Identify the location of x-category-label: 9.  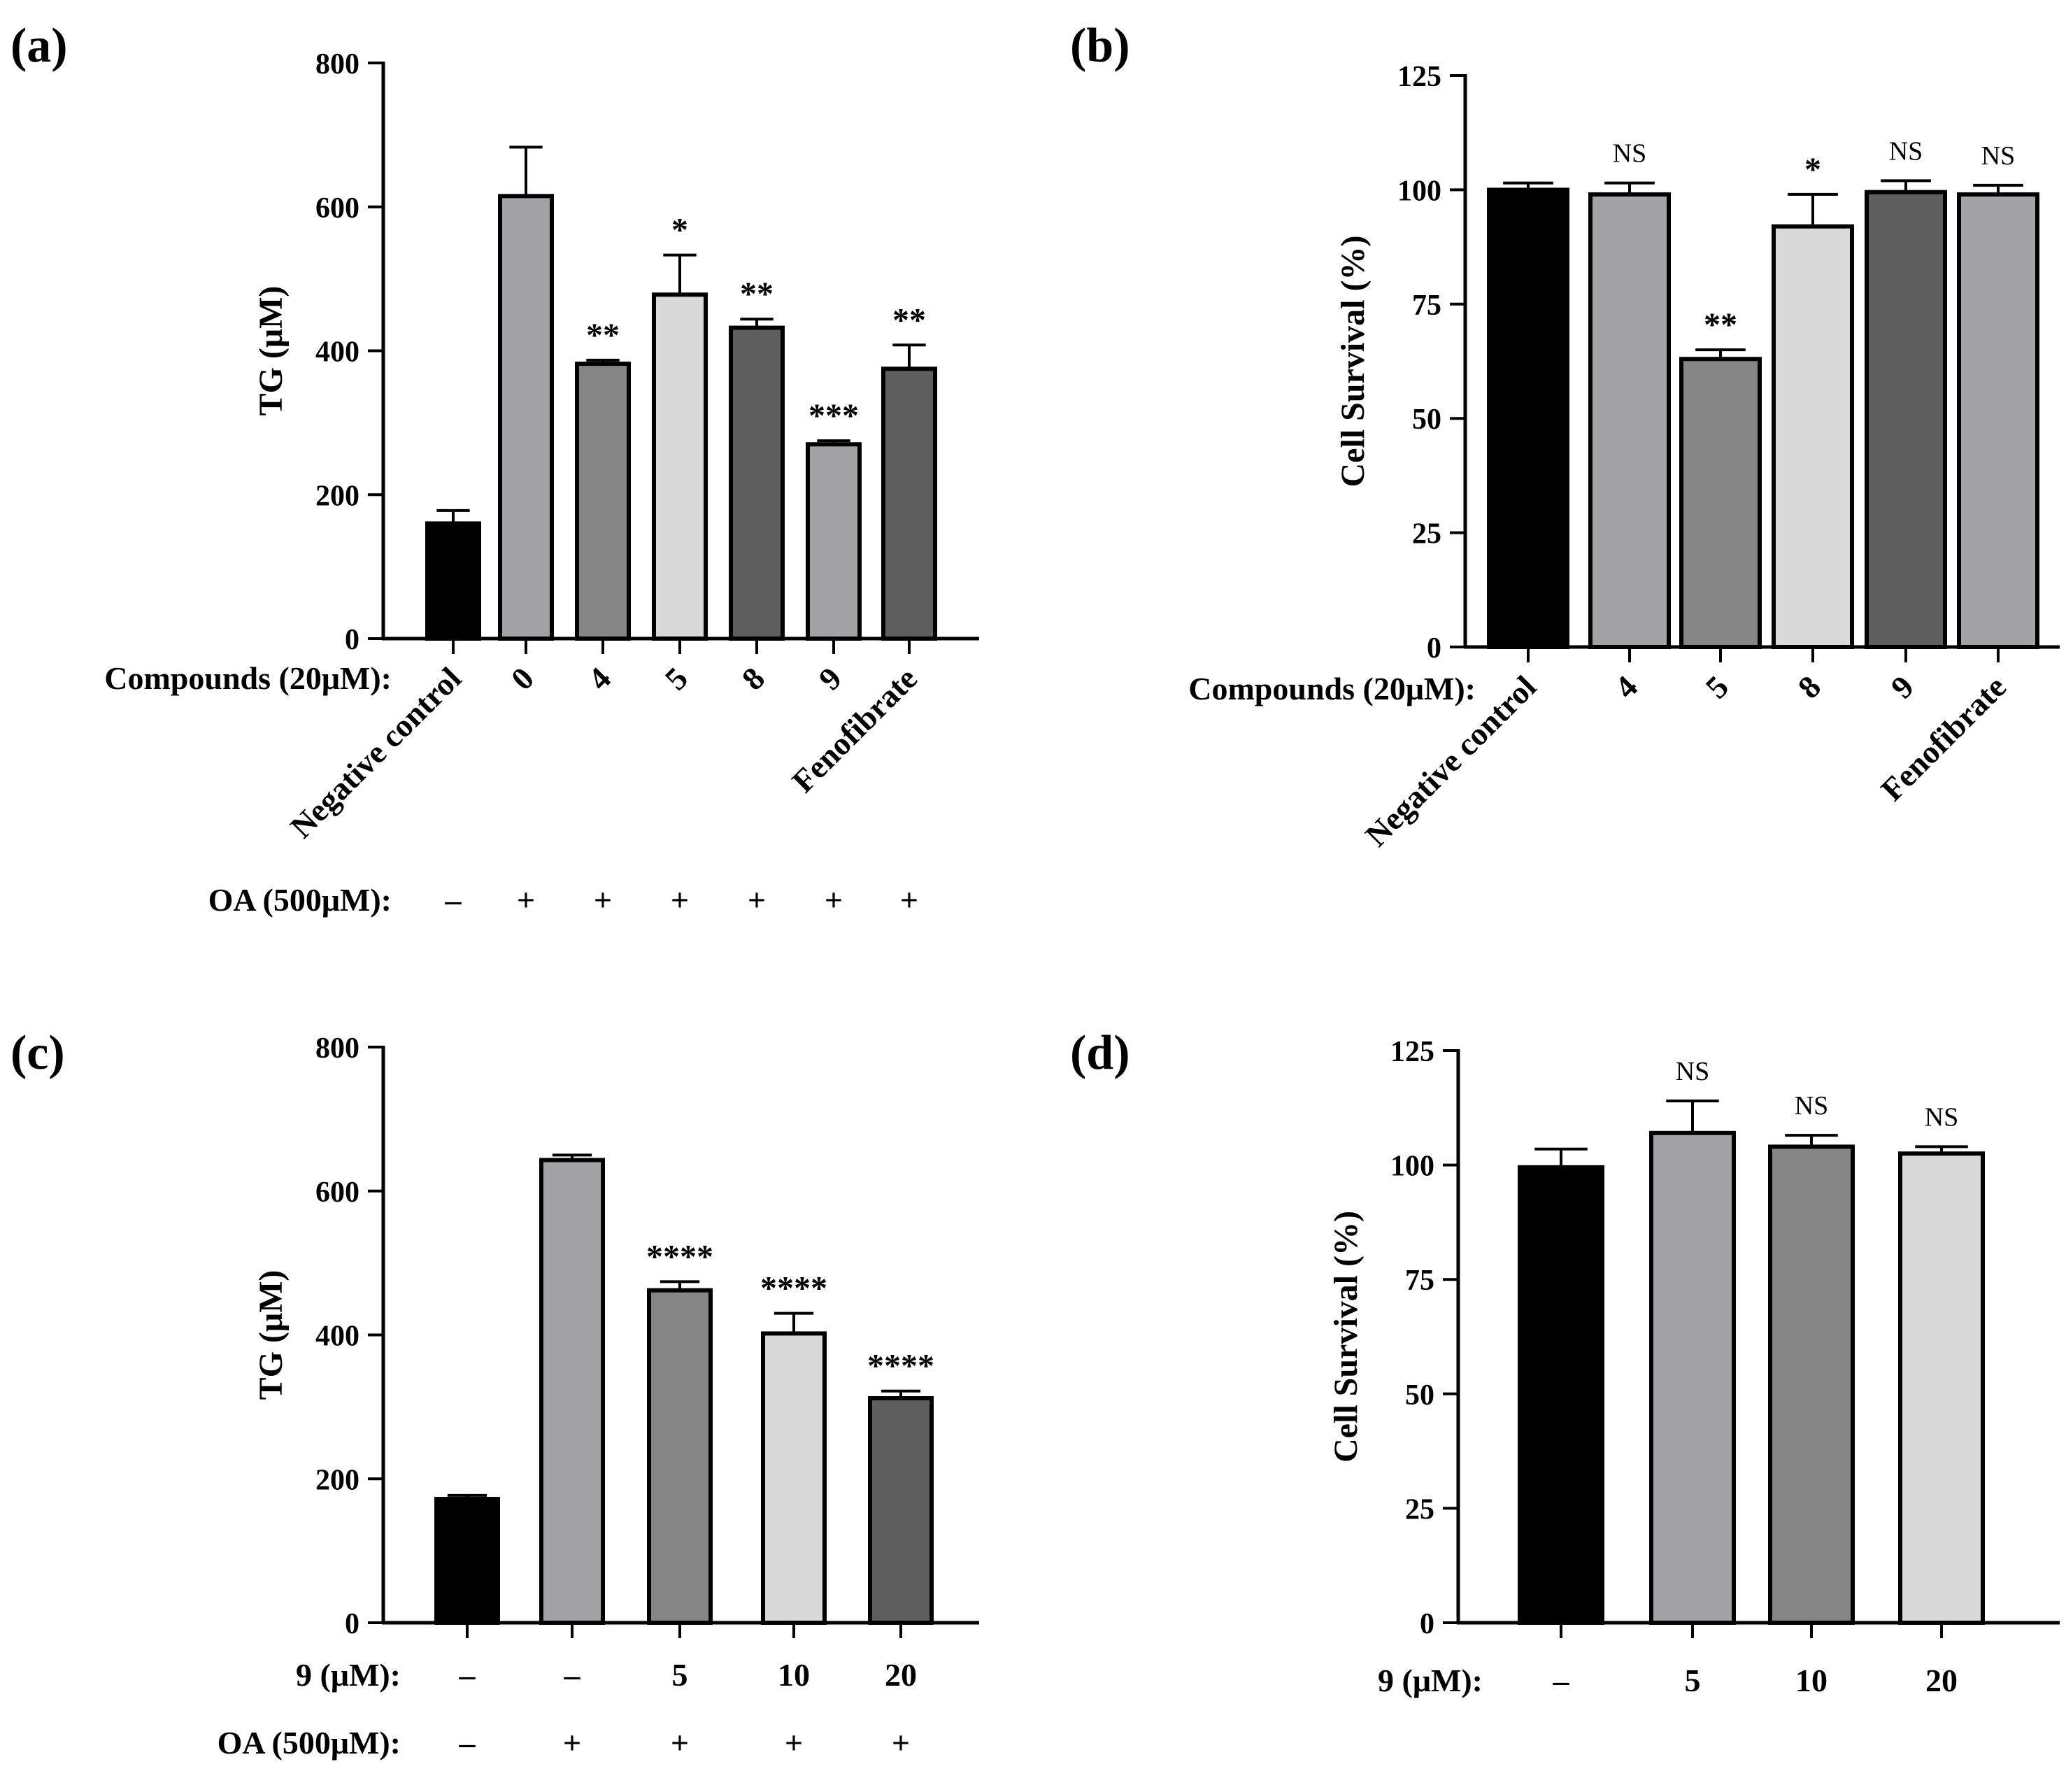
(830, 678).